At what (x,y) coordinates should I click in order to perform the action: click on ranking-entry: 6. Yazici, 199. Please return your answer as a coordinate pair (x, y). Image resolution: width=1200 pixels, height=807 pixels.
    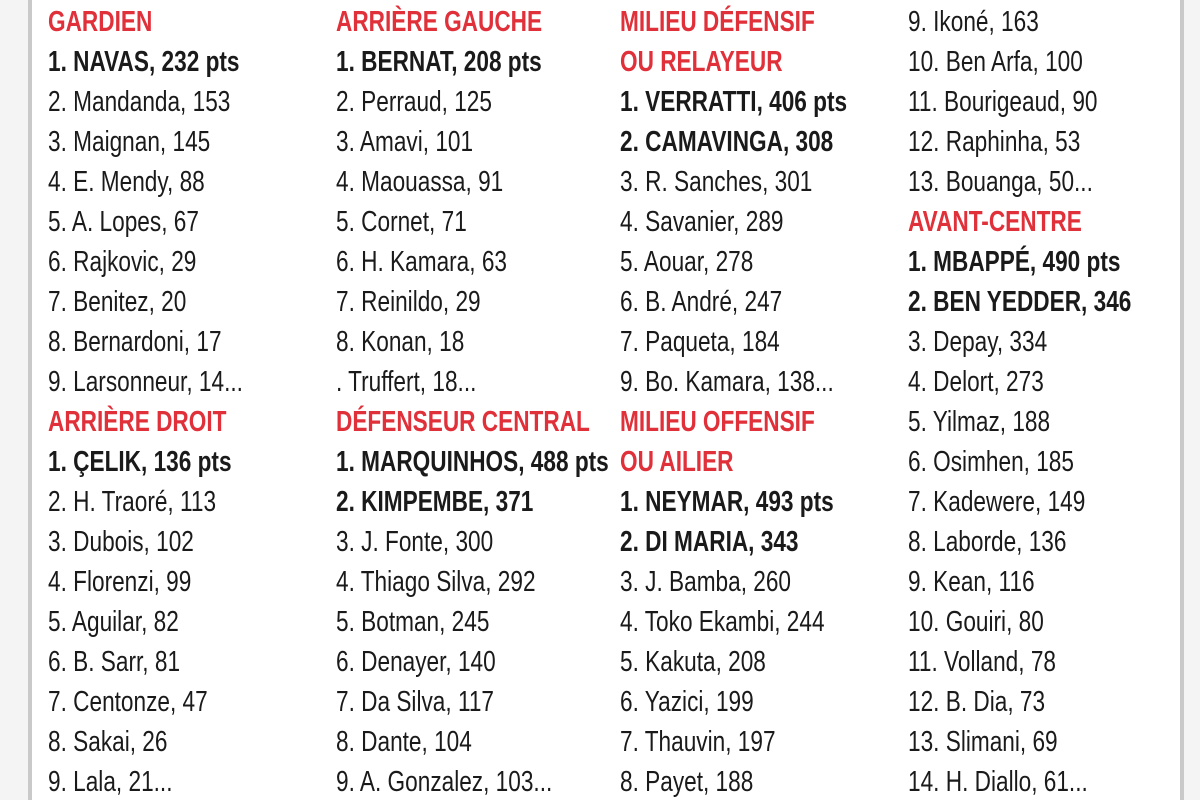
    Looking at the image, I should click on (765, 702).